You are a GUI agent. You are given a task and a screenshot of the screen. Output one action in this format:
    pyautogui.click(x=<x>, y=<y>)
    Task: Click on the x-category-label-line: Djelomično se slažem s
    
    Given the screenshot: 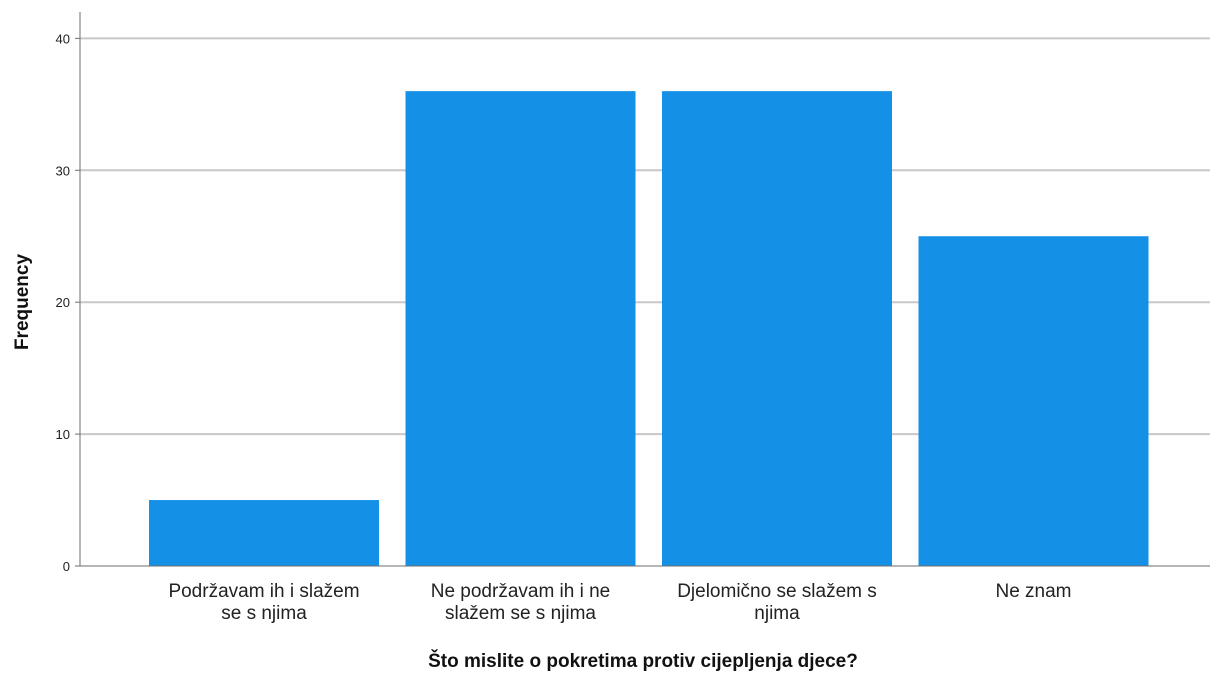 What is the action you would take?
    pyautogui.click(x=777, y=591)
    